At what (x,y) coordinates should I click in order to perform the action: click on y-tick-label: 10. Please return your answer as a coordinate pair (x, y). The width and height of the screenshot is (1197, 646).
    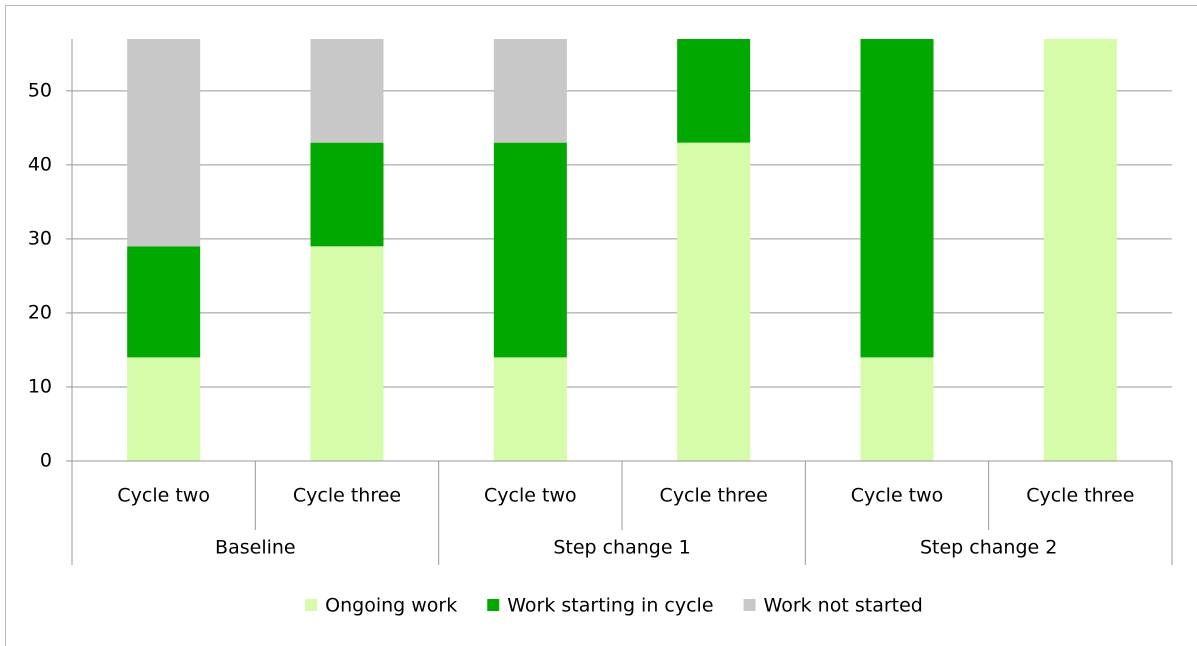
    Looking at the image, I should click on (40, 386).